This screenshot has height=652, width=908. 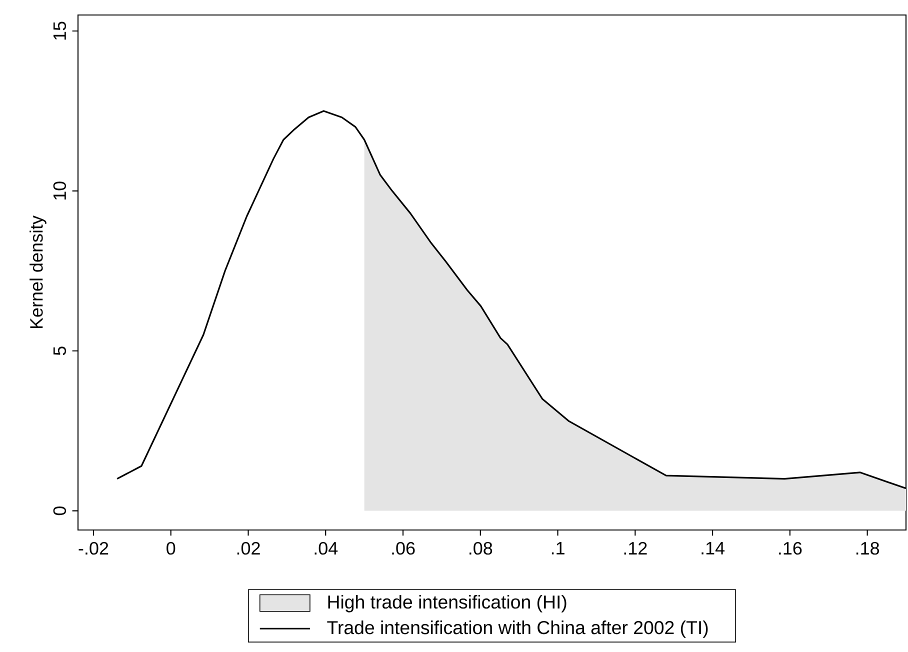 I want to click on x-tick-label: .16, so click(x=790, y=548).